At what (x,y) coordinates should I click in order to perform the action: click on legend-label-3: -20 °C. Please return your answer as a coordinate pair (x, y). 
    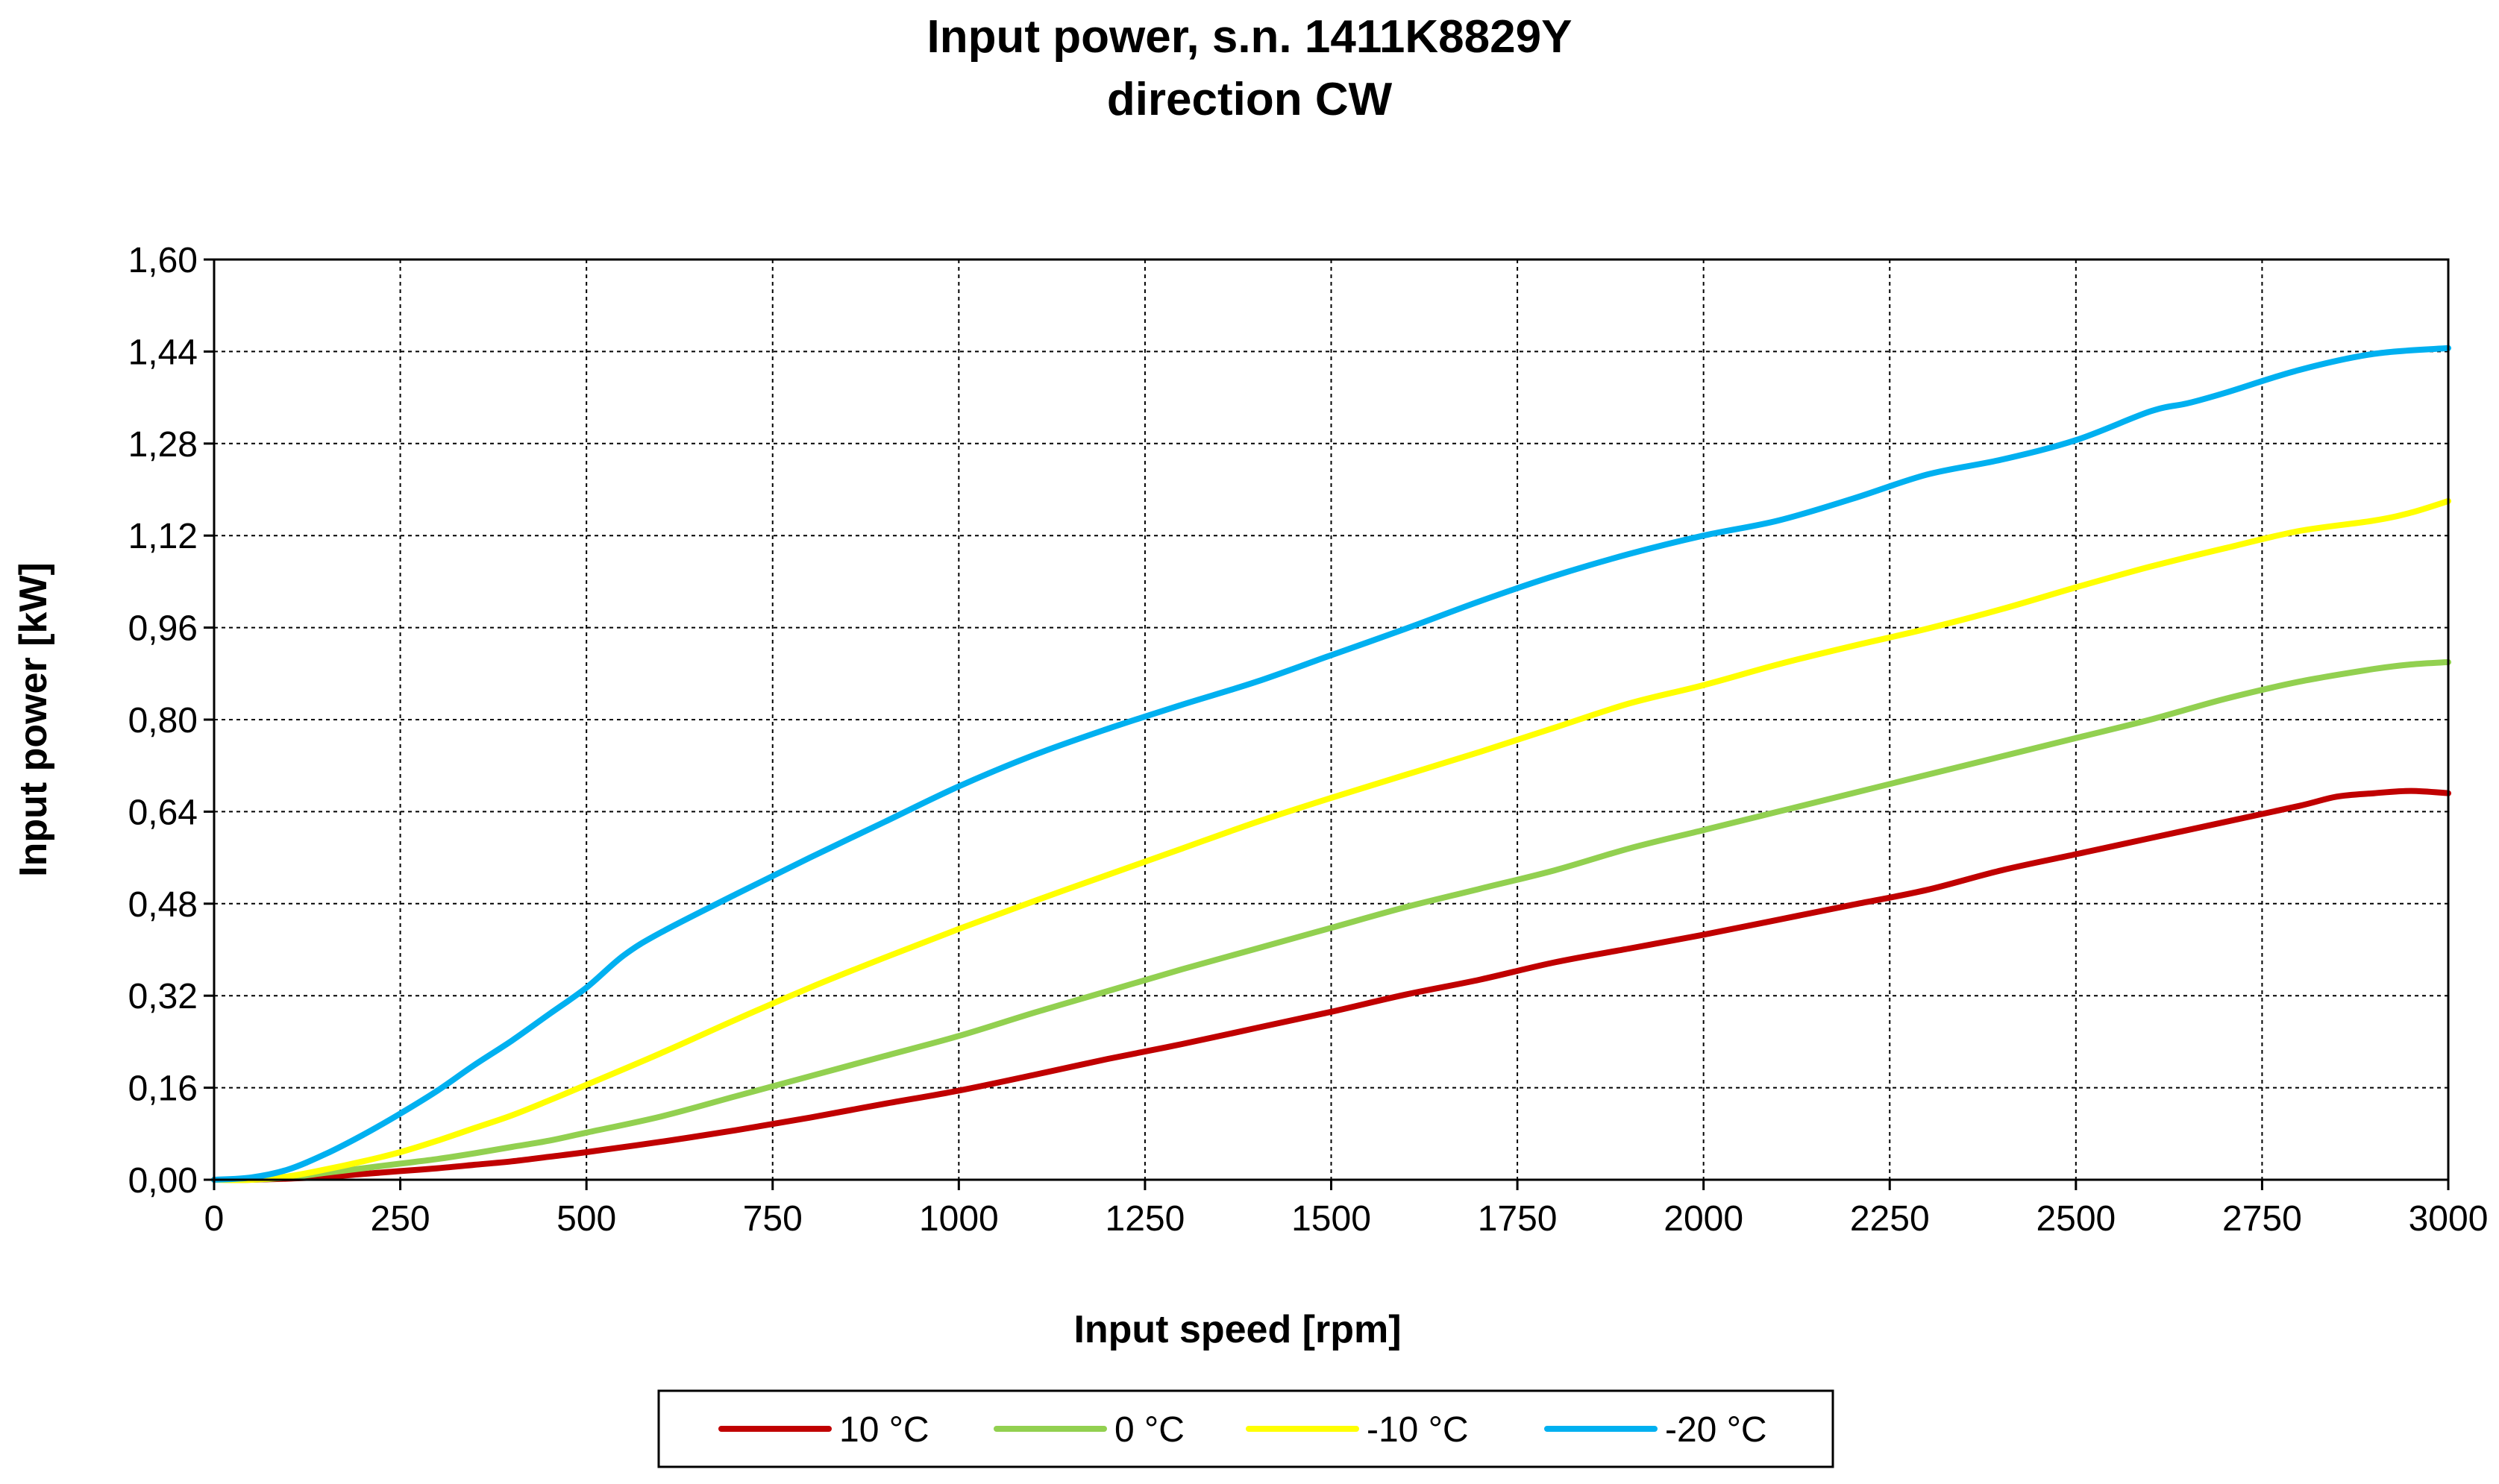
    Looking at the image, I should click on (1716, 1430).